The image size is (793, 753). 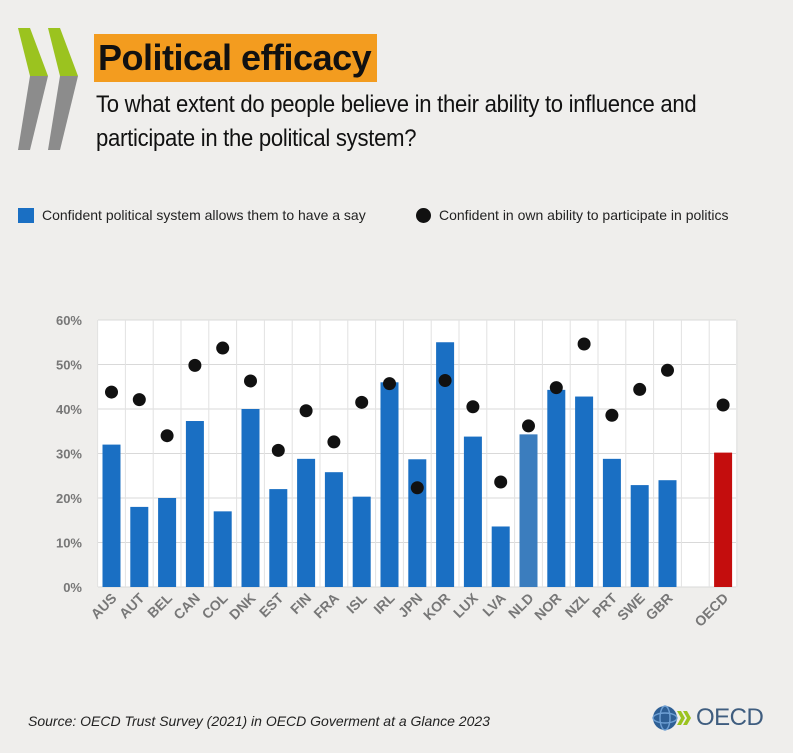 I want to click on x-tick-label: AUS, so click(x=103, y=606).